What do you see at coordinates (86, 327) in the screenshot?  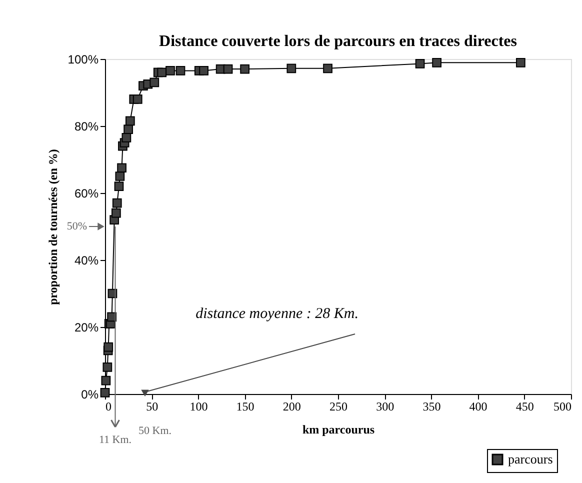 I see `y-tick-label: 20%` at bounding box center [86, 327].